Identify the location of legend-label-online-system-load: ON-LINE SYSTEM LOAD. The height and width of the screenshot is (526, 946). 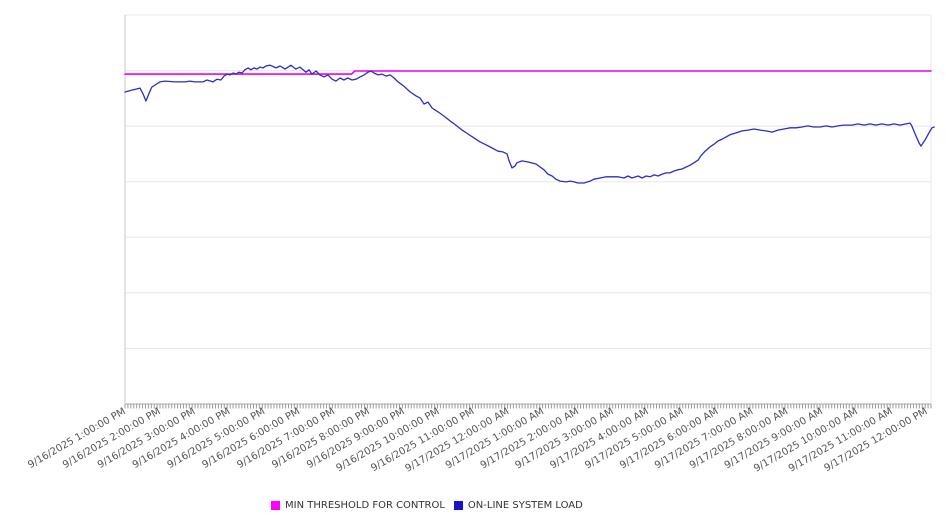
(525, 505).